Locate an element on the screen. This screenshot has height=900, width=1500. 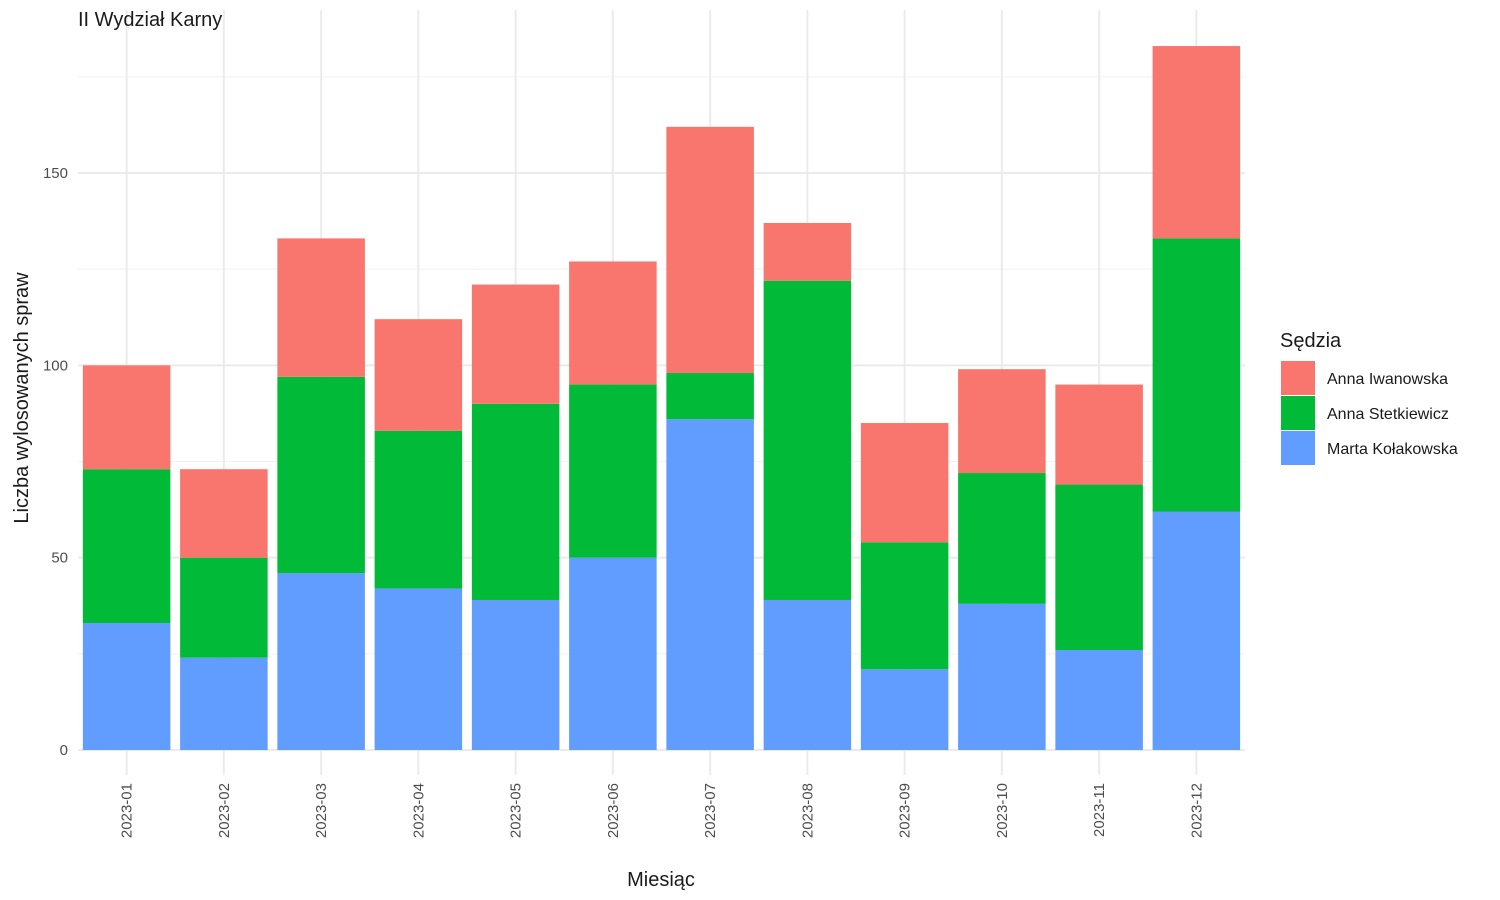
legend-label: Anna Stetkiewicz is located at coordinates (1388, 414).